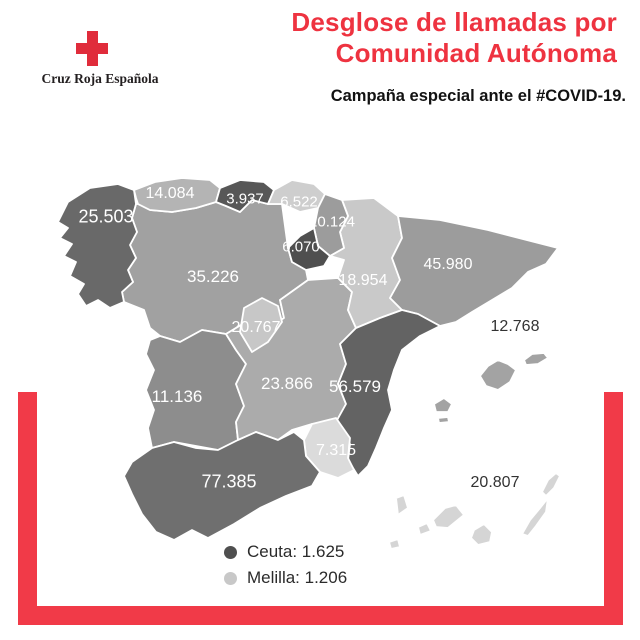 The image size is (640, 640). Describe the element at coordinates (92, 48) in the screenshot. I see `red-cross-icon` at that location.